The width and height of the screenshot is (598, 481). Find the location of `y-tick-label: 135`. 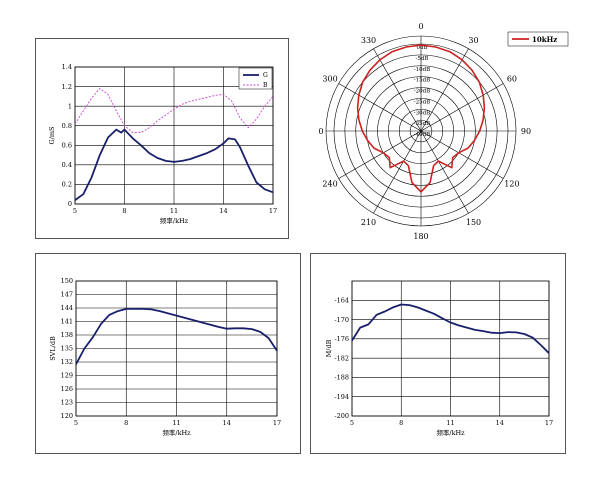

y-tick-label: 135 is located at coordinates (67, 349).